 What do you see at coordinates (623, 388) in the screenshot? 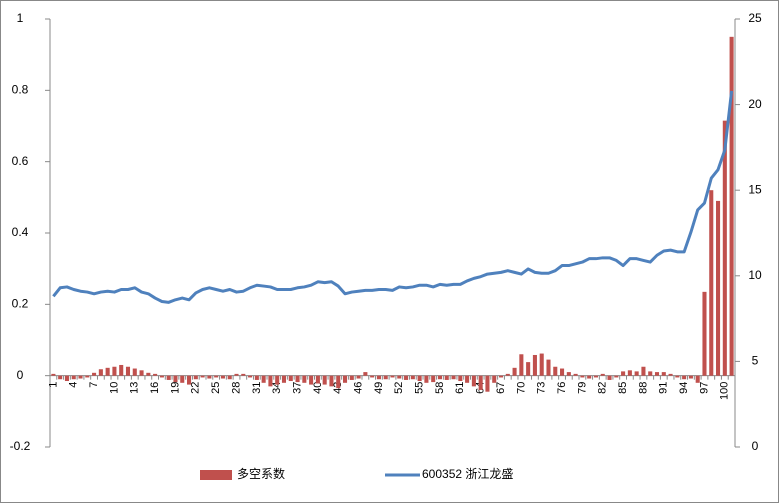
I see `x-tick-label: 85` at bounding box center [623, 388].